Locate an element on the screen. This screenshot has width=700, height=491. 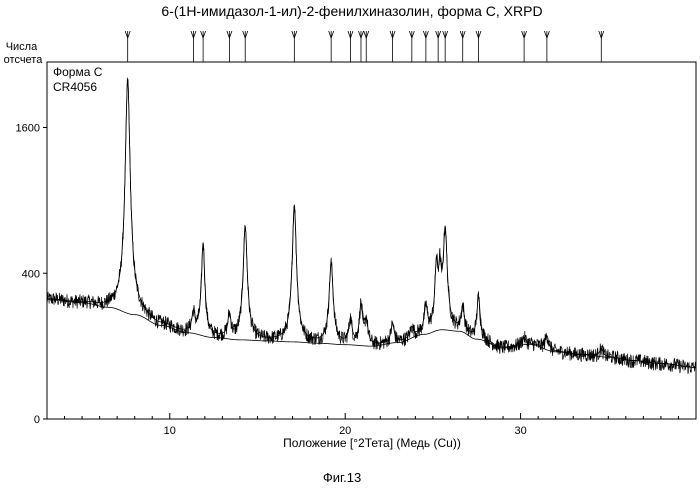
y-axis-label-line2: отсчета is located at coordinates (24, 60).